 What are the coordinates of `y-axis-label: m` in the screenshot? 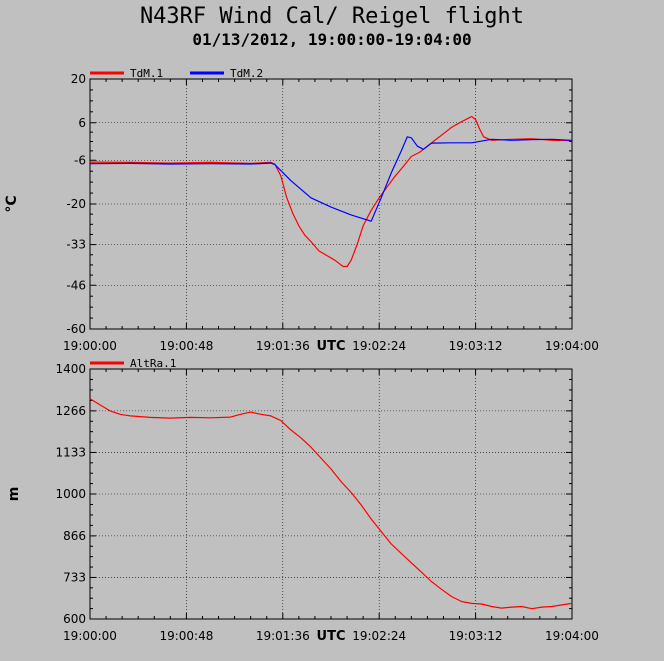 It's located at (14, 494).